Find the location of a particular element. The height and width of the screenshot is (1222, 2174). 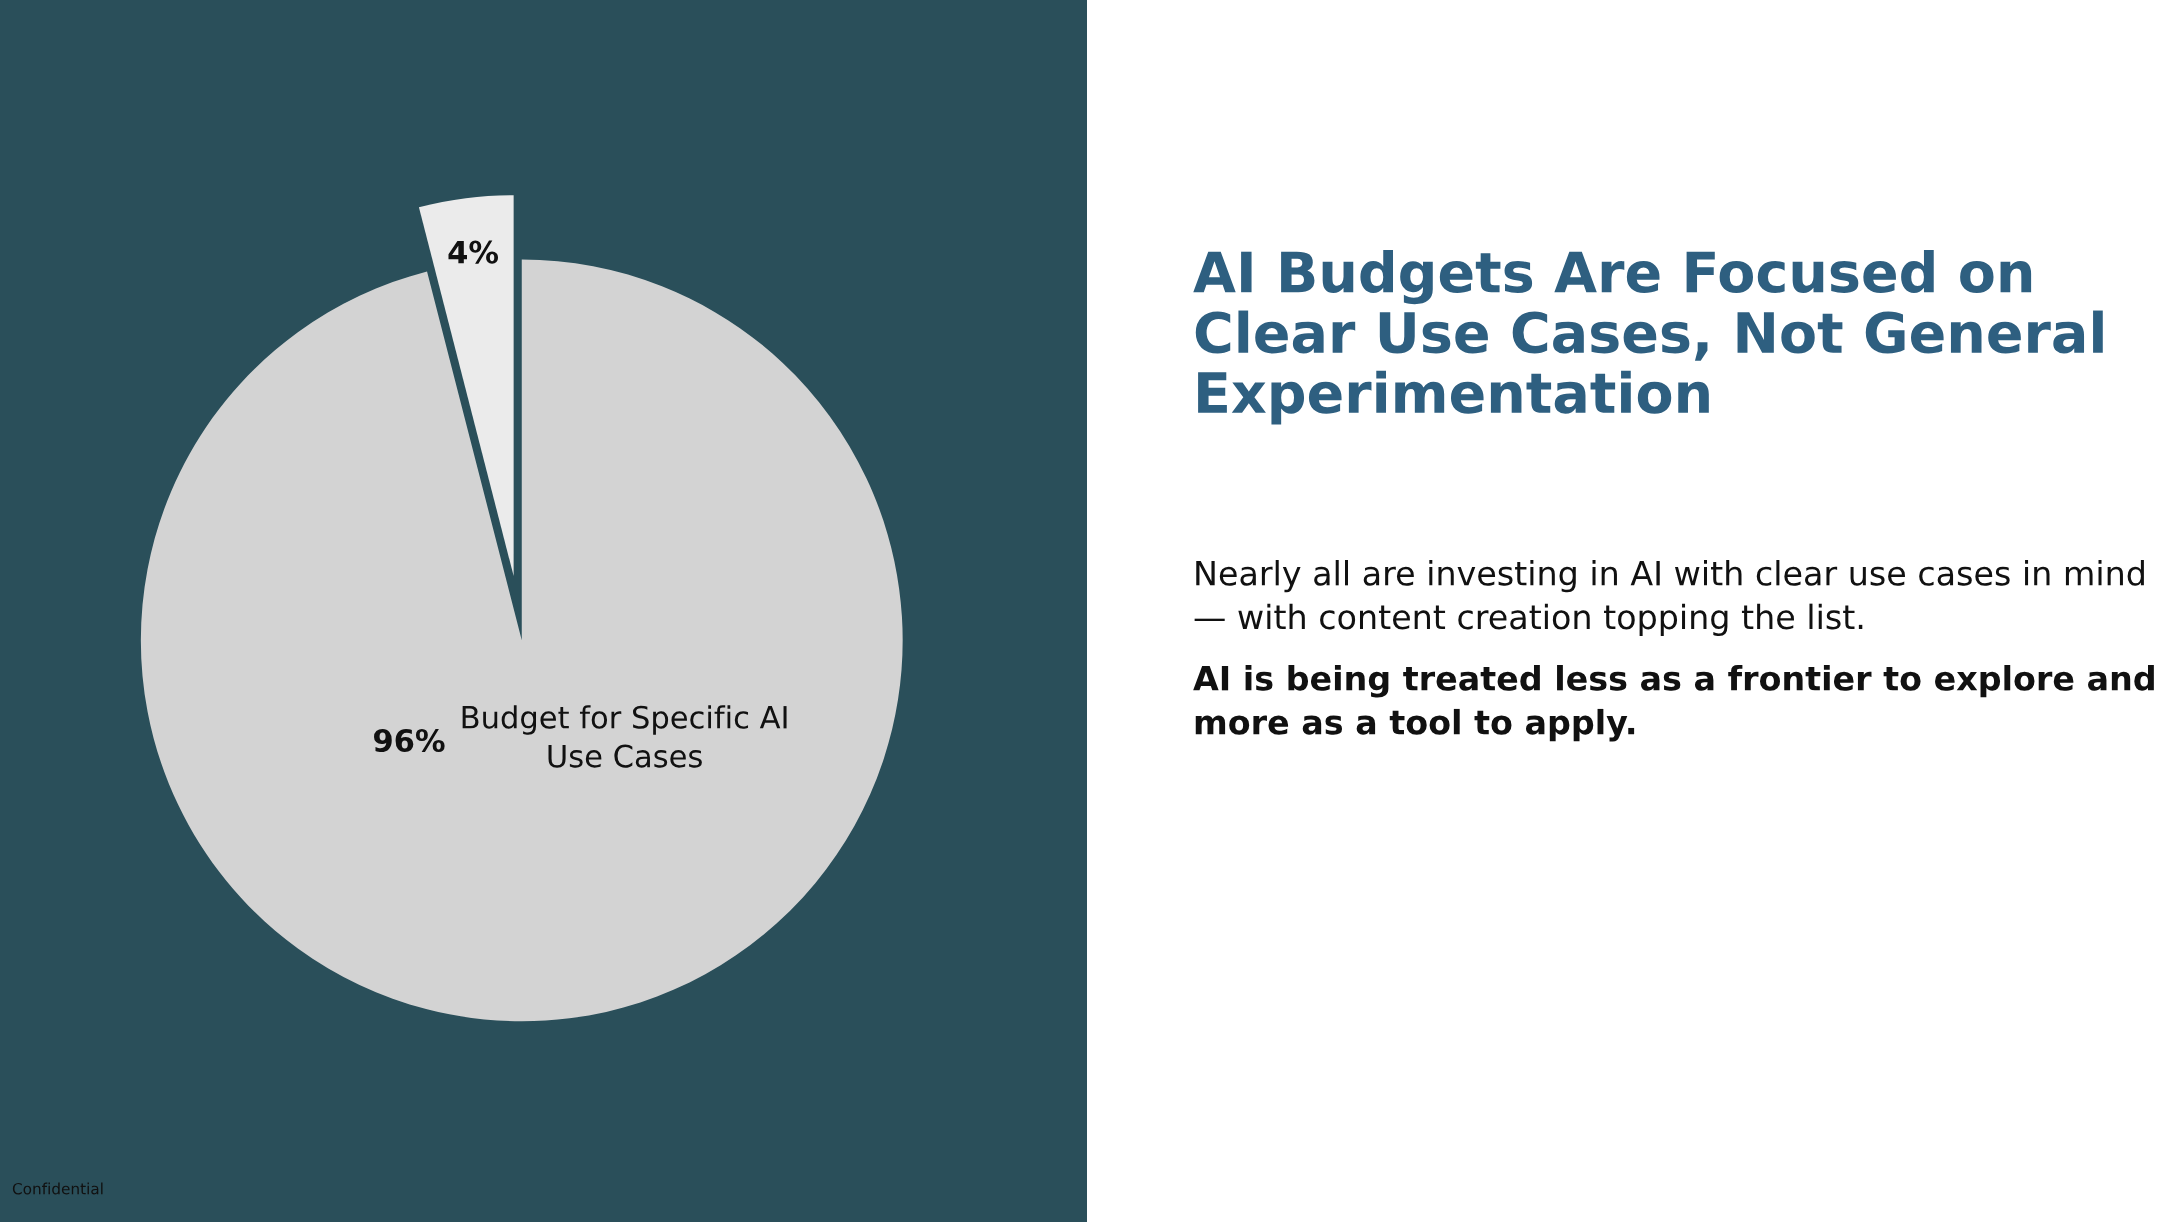

data-label: 4% is located at coordinates (473, 252).